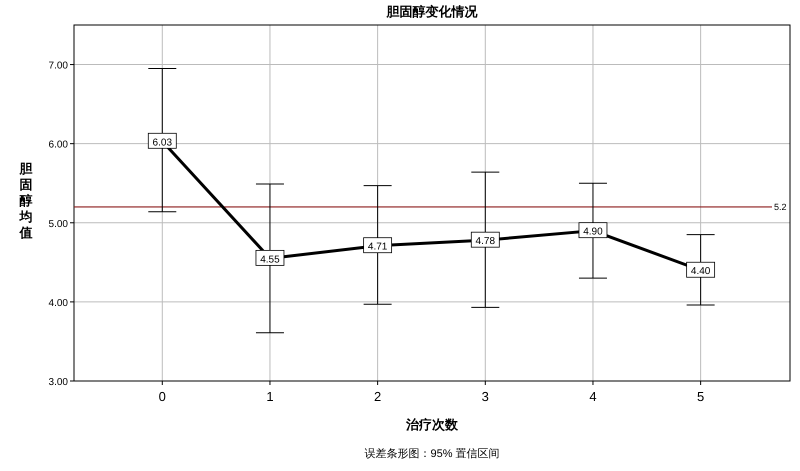 The height and width of the screenshot is (471, 800). I want to click on x-axis-title: 治疗次数, so click(432, 424).